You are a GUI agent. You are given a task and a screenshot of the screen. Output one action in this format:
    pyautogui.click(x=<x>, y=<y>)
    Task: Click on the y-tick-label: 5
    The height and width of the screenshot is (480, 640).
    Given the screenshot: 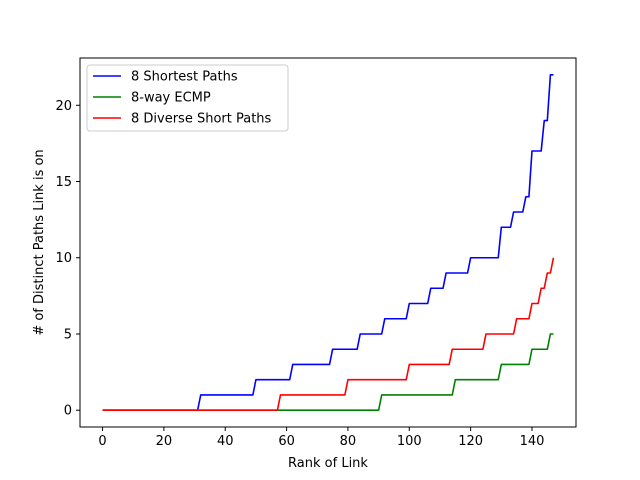 What is the action you would take?
    pyautogui.click(x=68, y=334)
    